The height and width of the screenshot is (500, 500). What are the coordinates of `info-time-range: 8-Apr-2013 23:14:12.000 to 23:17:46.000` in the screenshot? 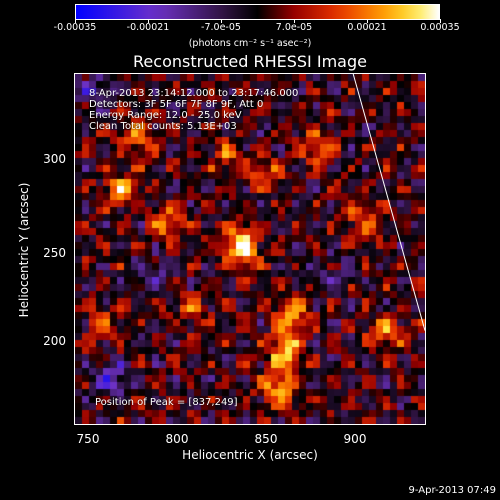 It's located at (194, 93).